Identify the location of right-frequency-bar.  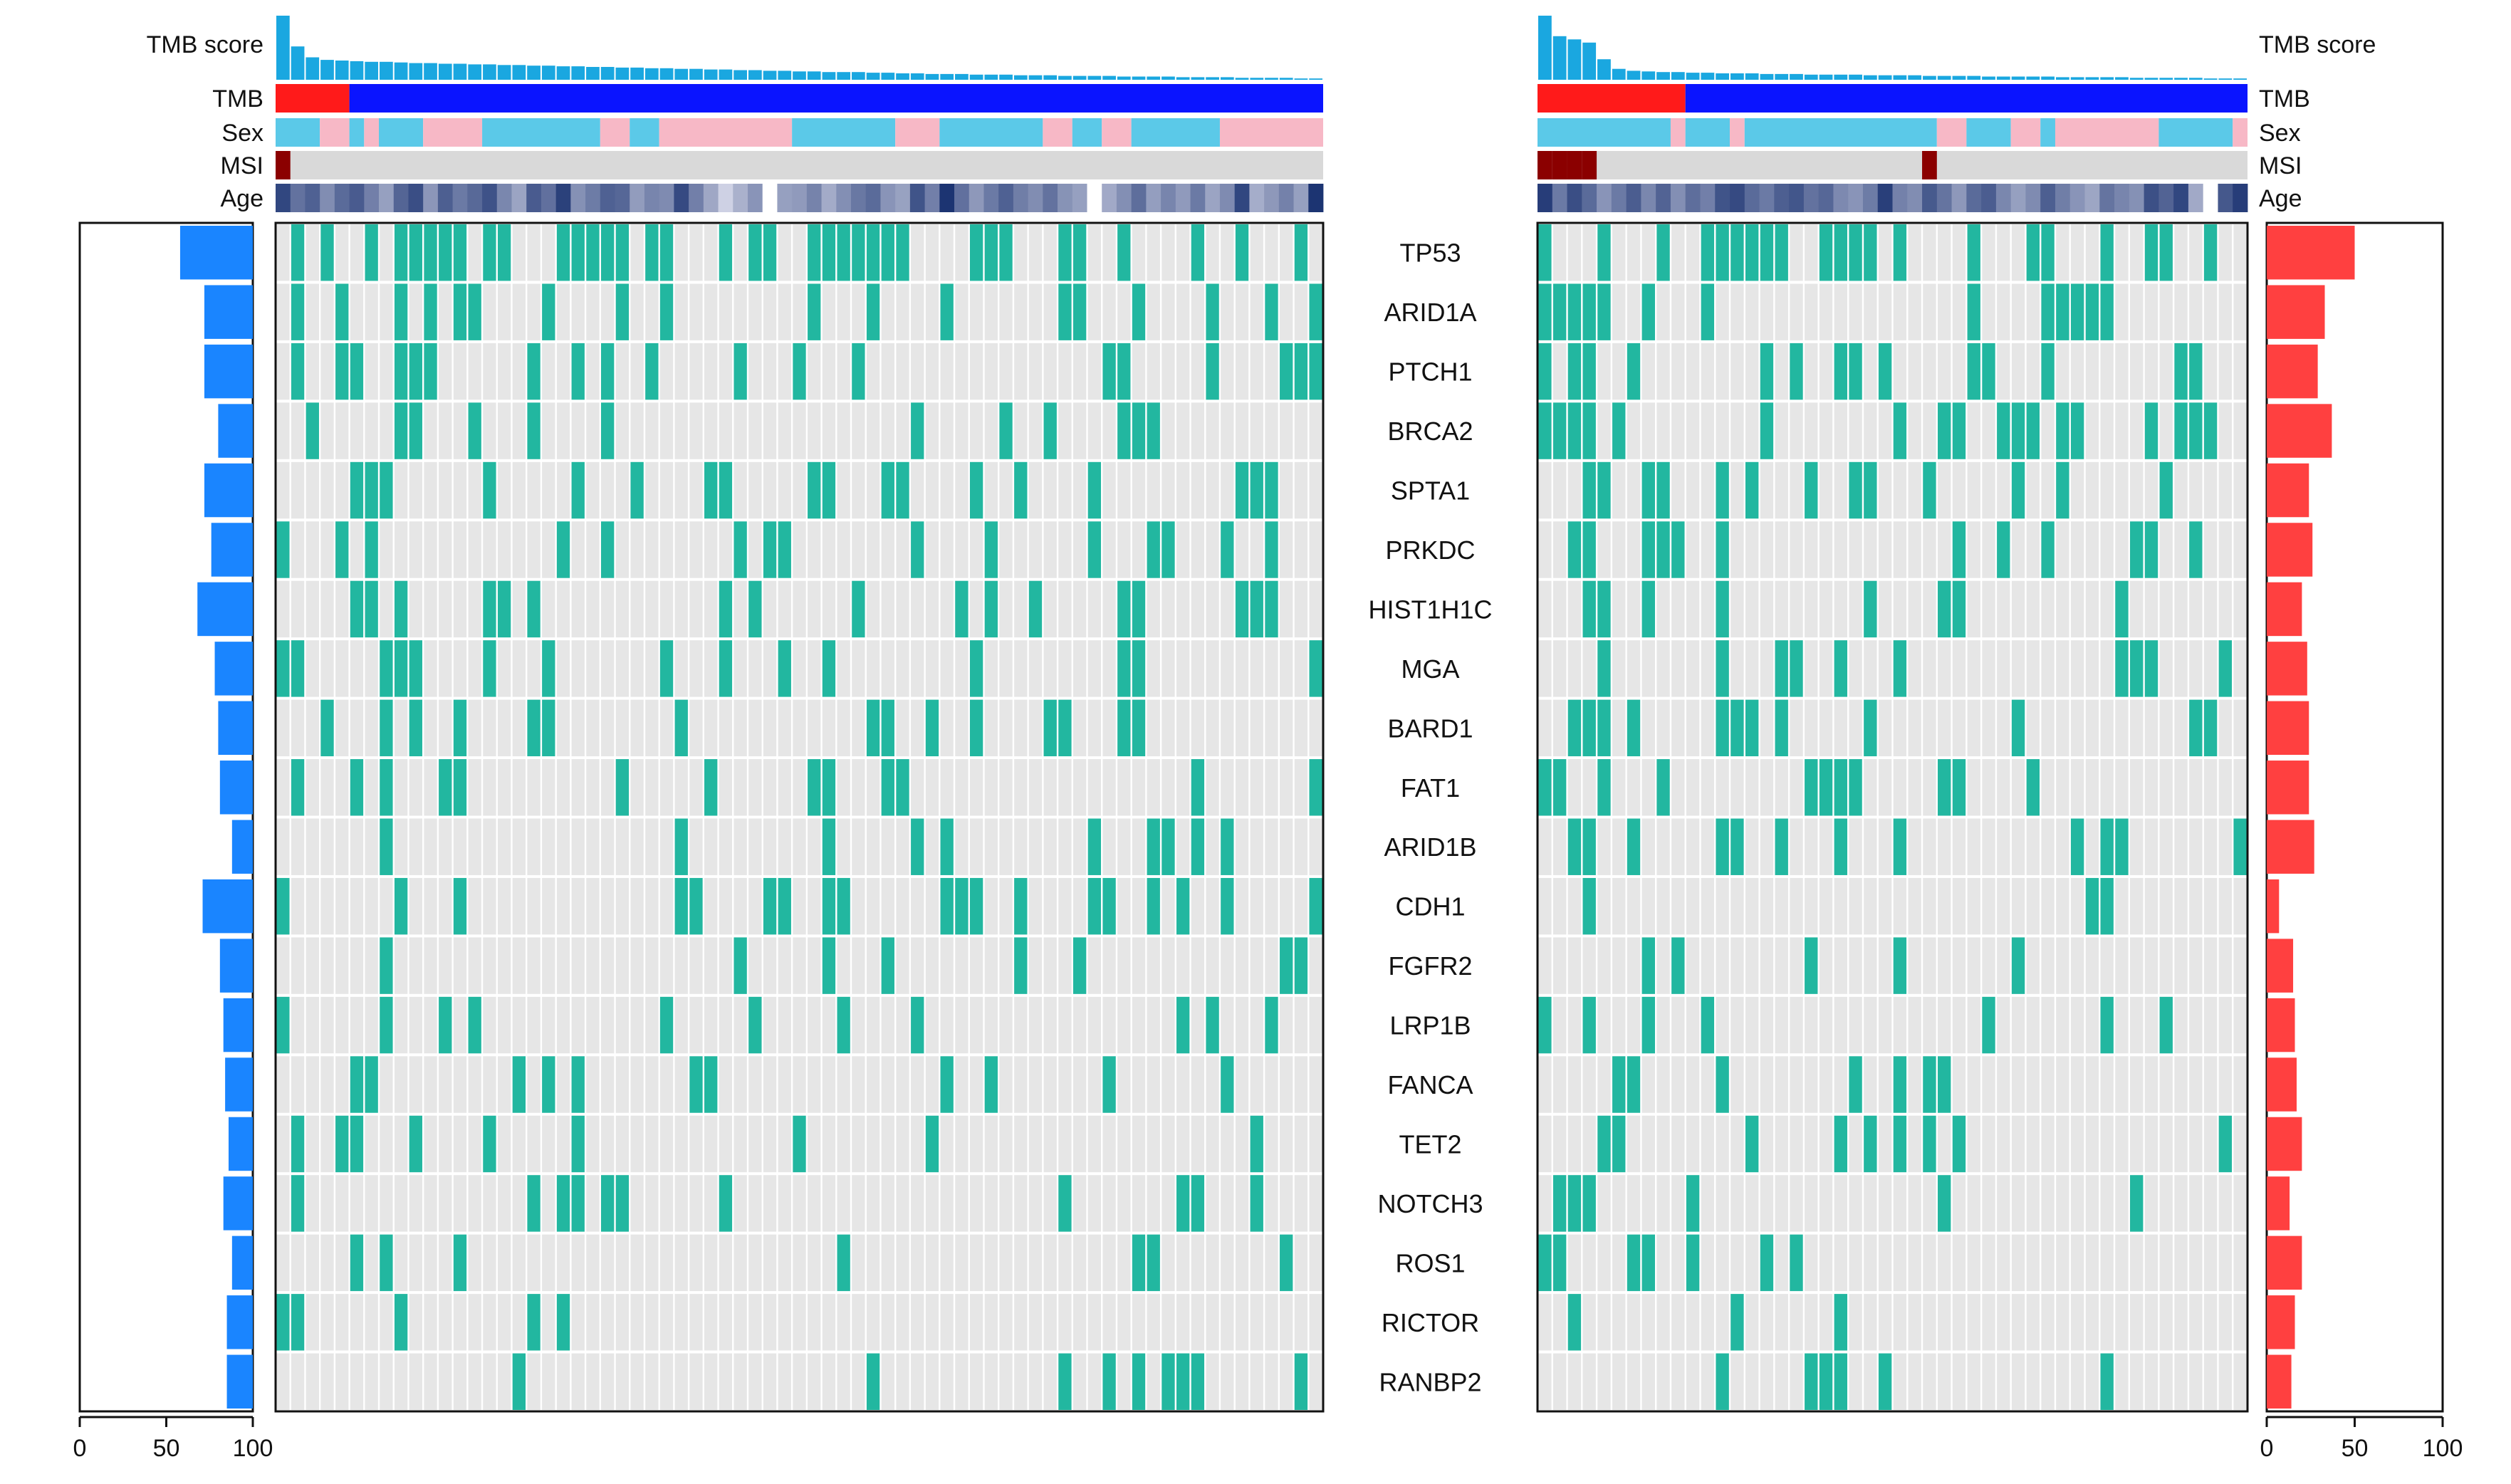
(2287, 669).